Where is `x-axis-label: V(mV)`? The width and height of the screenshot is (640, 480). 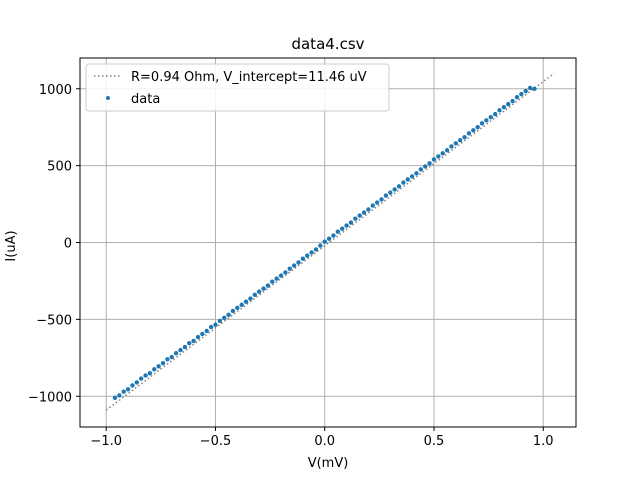 x-axis-label: V(mV) is located at coordinates (328, 463).